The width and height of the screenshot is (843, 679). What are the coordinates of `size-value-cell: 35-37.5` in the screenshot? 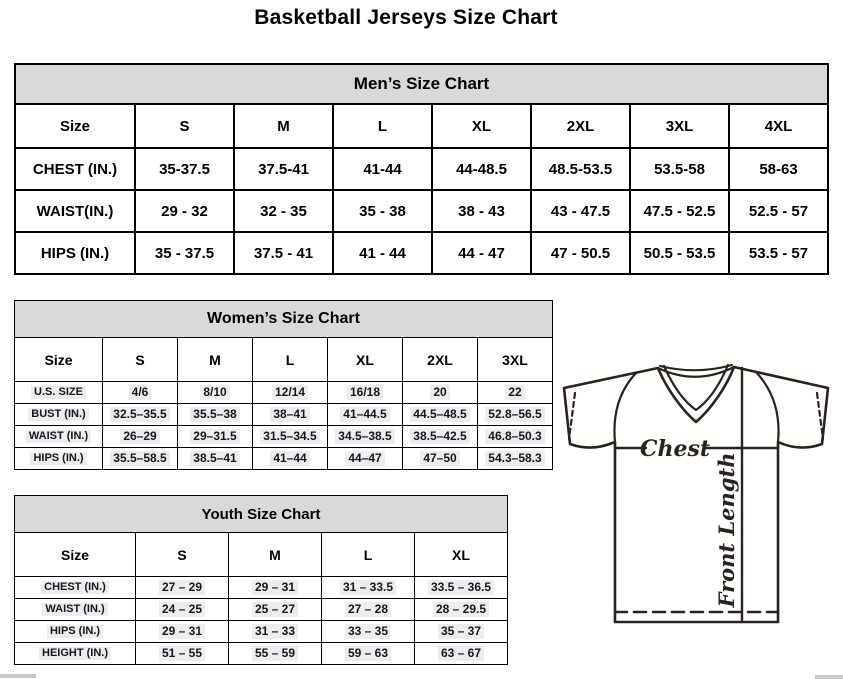 It's located at (184, 169).